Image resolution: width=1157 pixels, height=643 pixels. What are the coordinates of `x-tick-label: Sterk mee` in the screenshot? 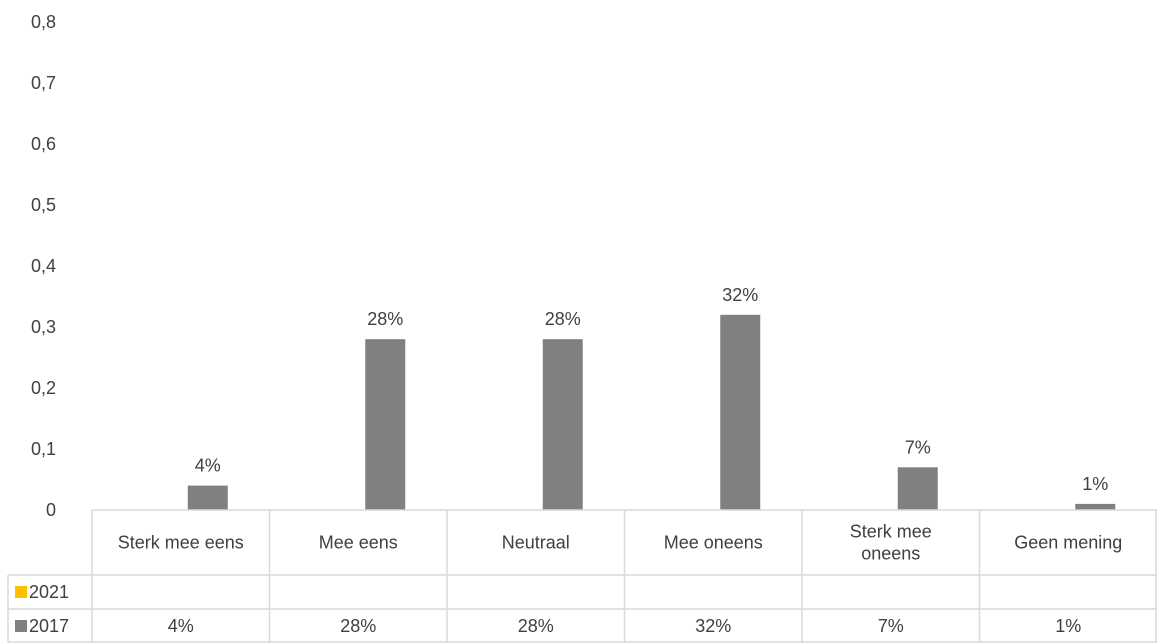 It's located at (891, 532).